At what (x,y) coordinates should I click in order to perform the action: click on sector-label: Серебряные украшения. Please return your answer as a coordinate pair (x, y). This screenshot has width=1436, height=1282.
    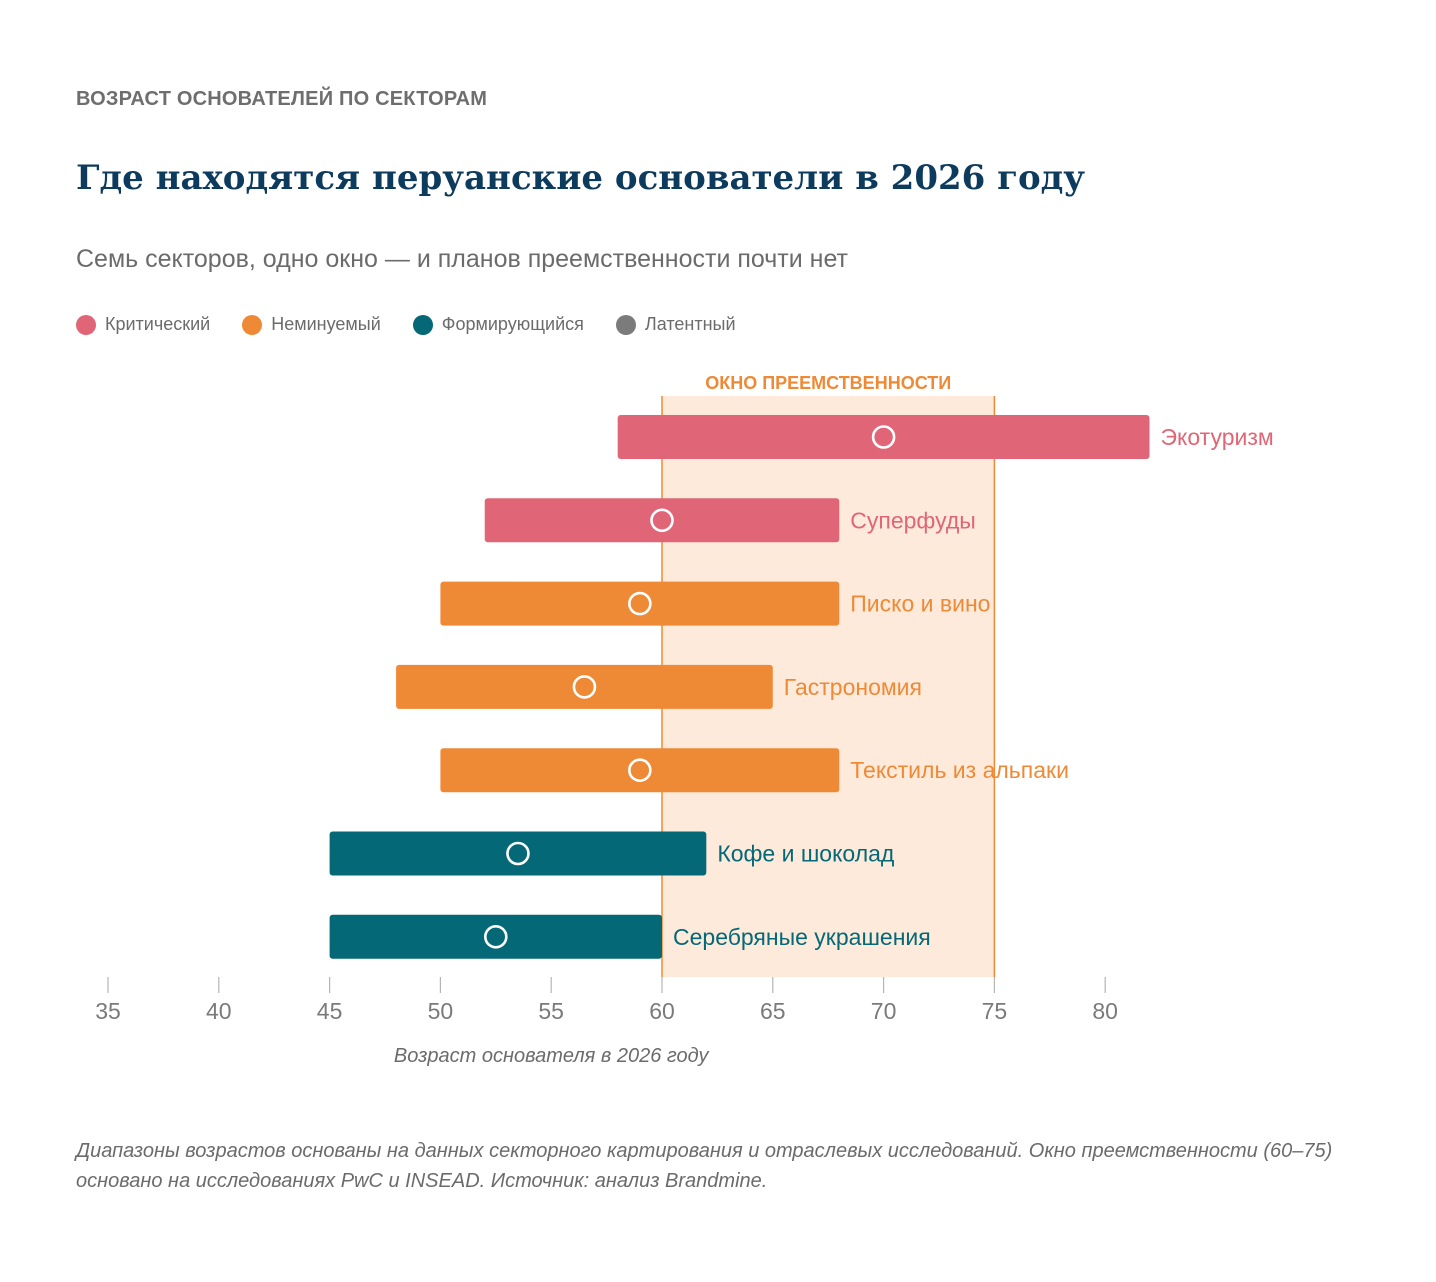
    Looking at the image, I should click on (802, 937).